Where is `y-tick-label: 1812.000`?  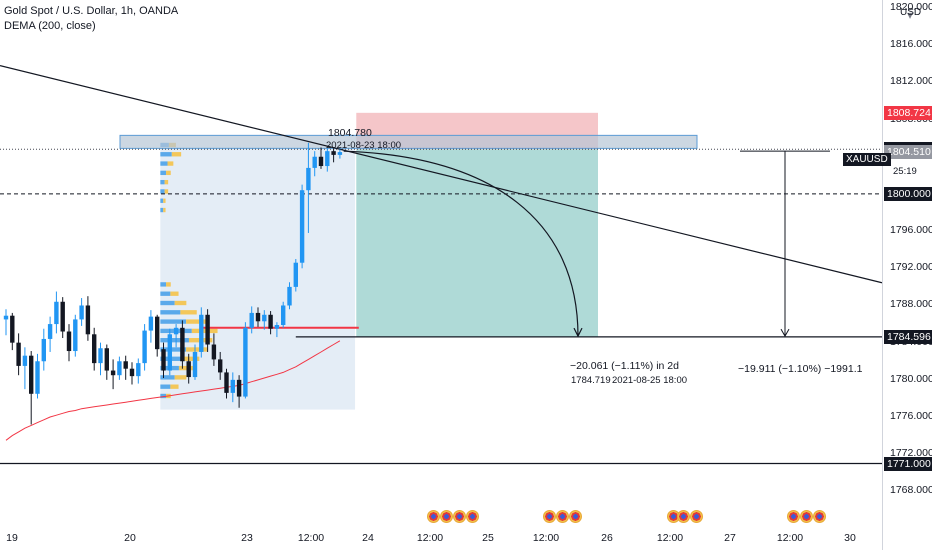 y-tick-label: 1812.000 is located at coordinates (911, 81).